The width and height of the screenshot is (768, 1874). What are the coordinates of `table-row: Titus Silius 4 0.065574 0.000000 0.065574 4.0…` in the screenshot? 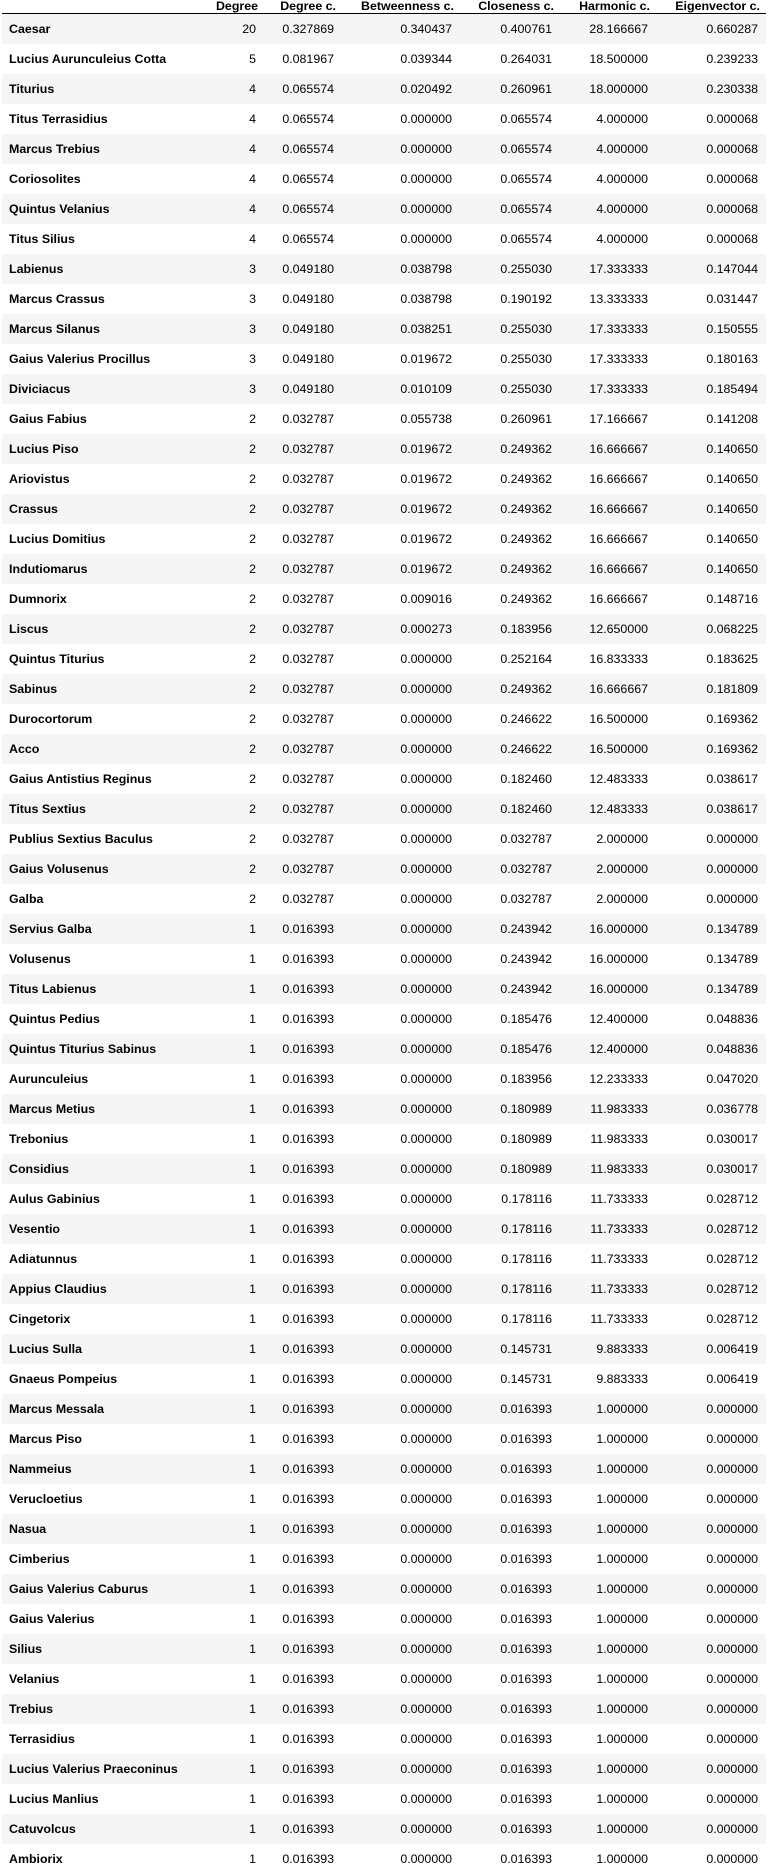 It's located at (384, 238).